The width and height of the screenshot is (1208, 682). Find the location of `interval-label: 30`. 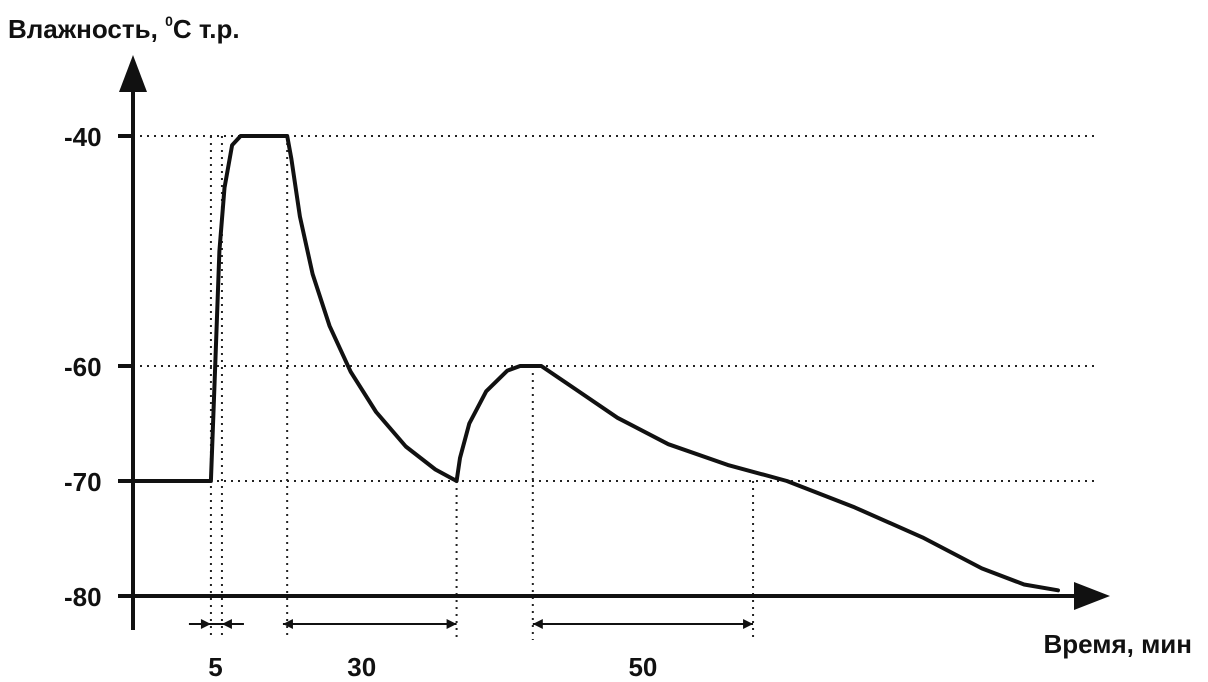

interval-label: 30 is located at coordinates (361, 667).